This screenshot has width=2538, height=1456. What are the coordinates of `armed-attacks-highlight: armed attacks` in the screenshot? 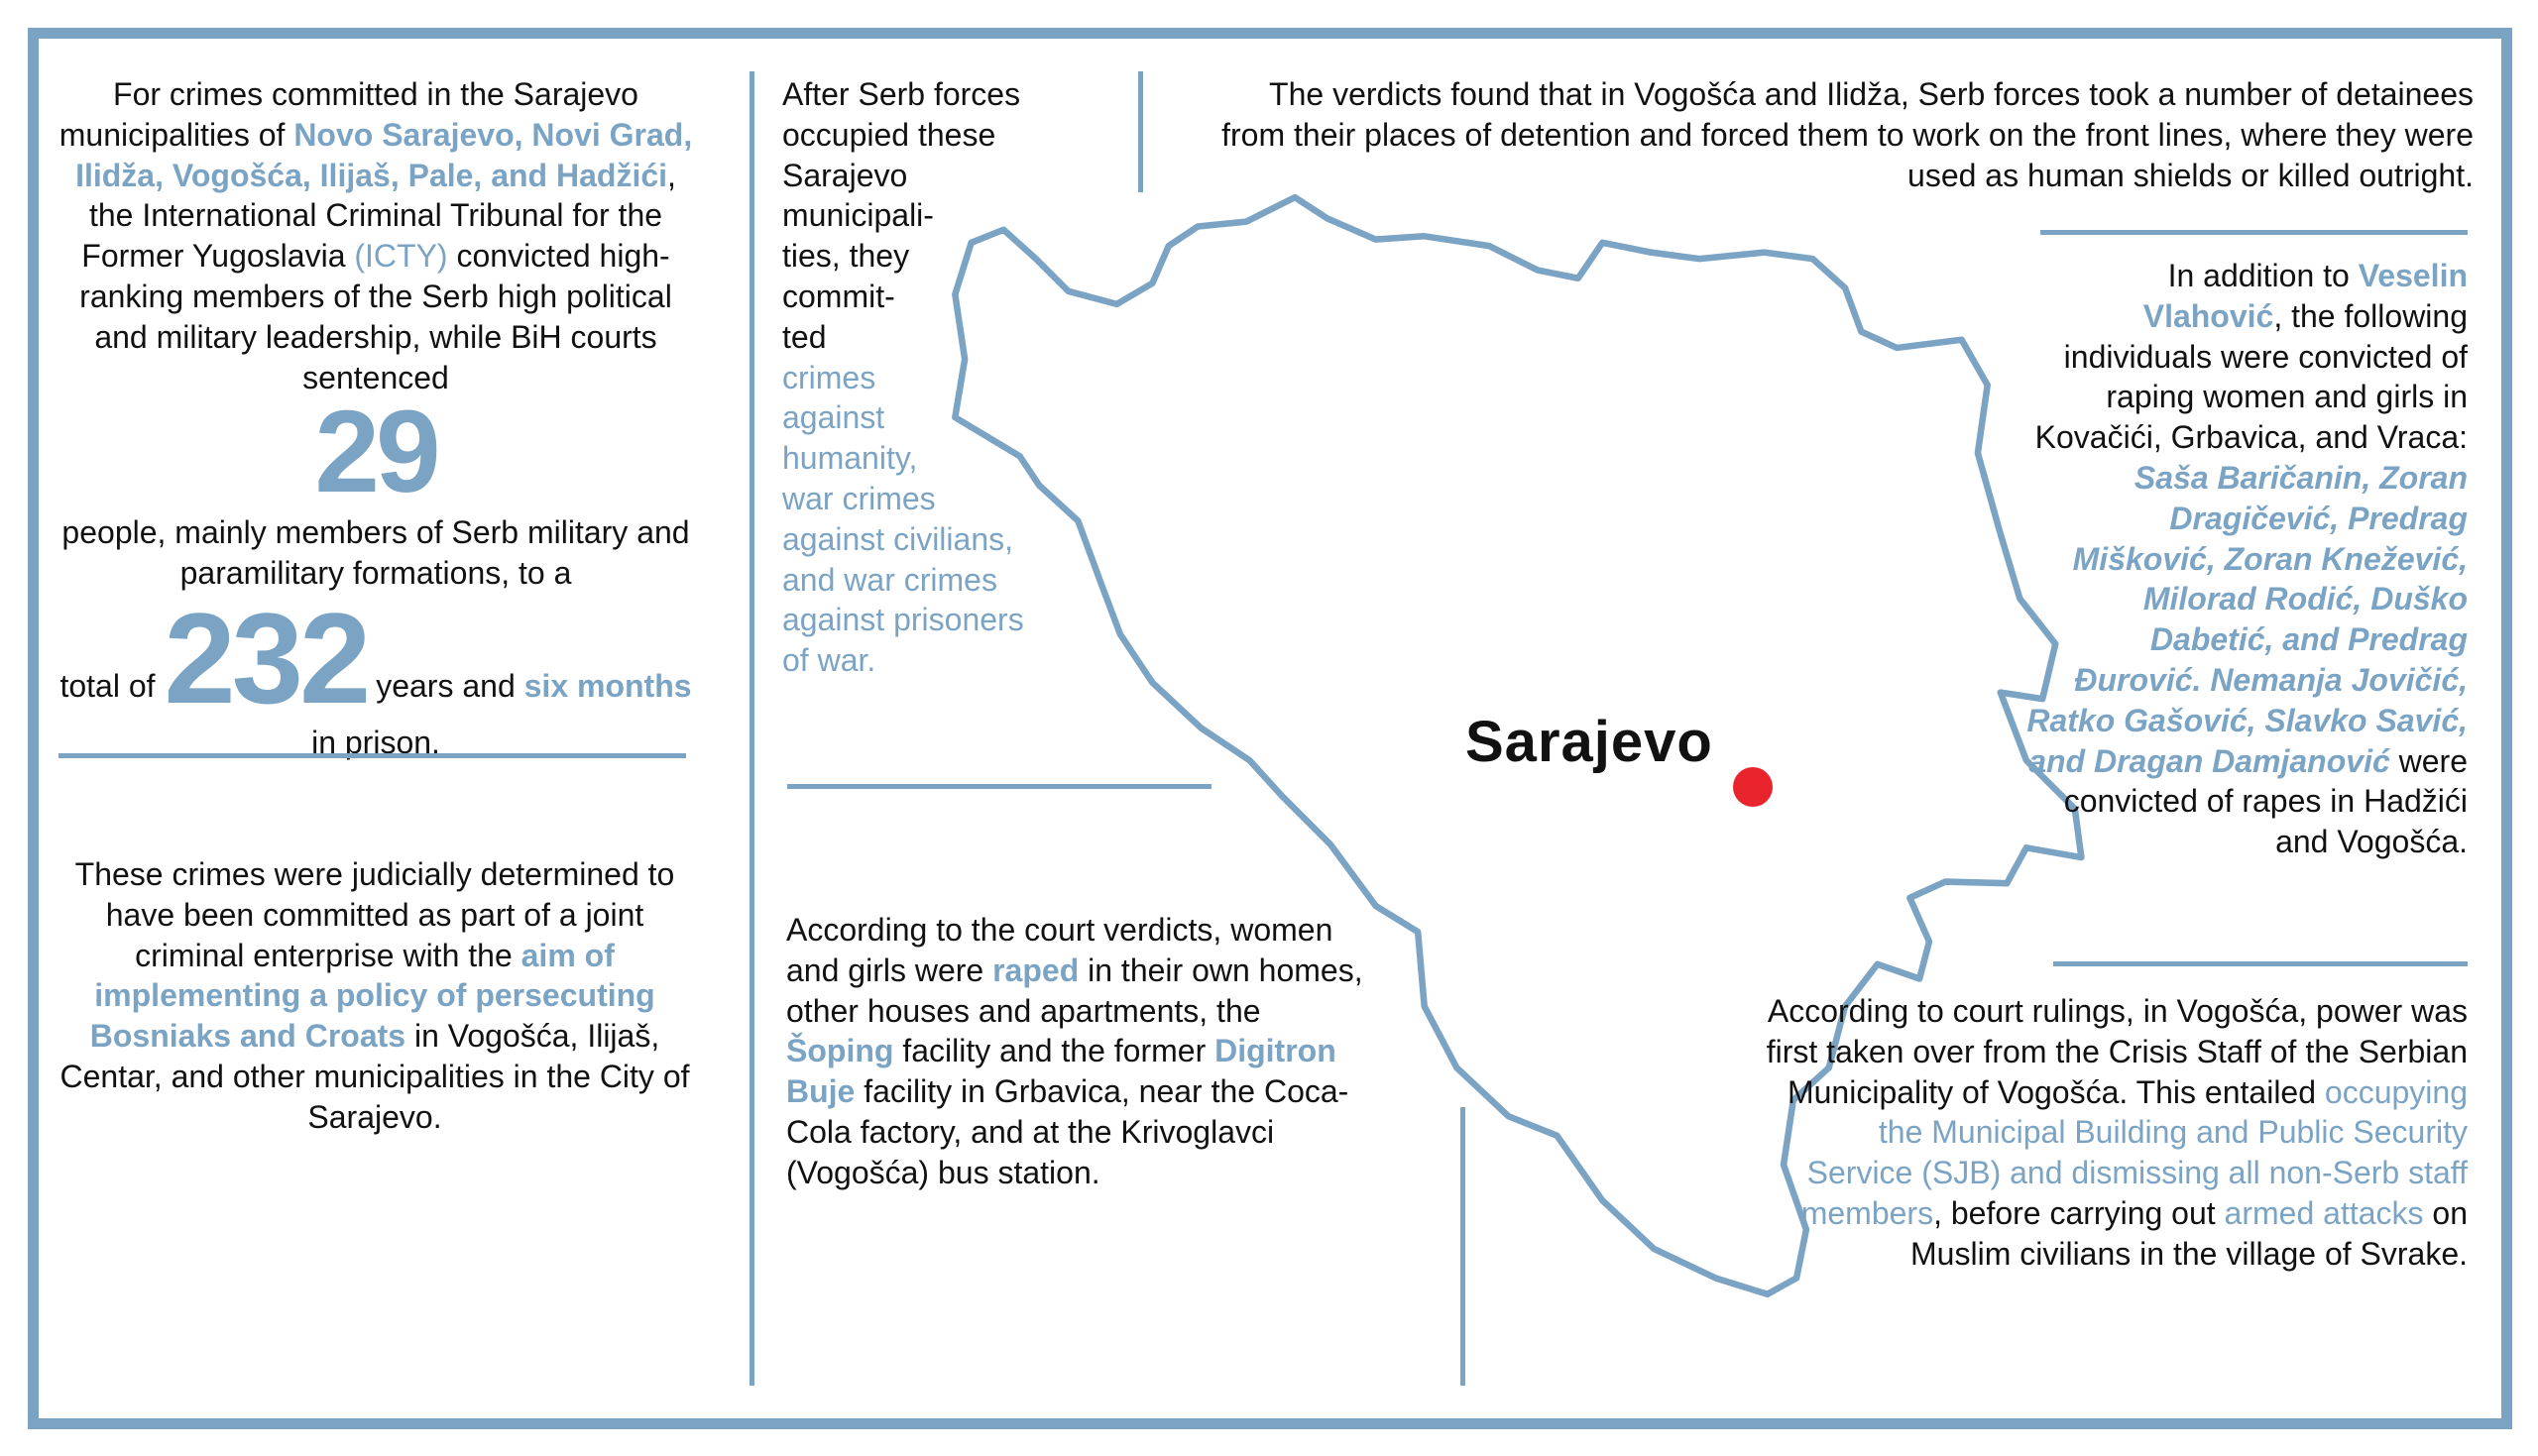 It's located at (2324, 1212).